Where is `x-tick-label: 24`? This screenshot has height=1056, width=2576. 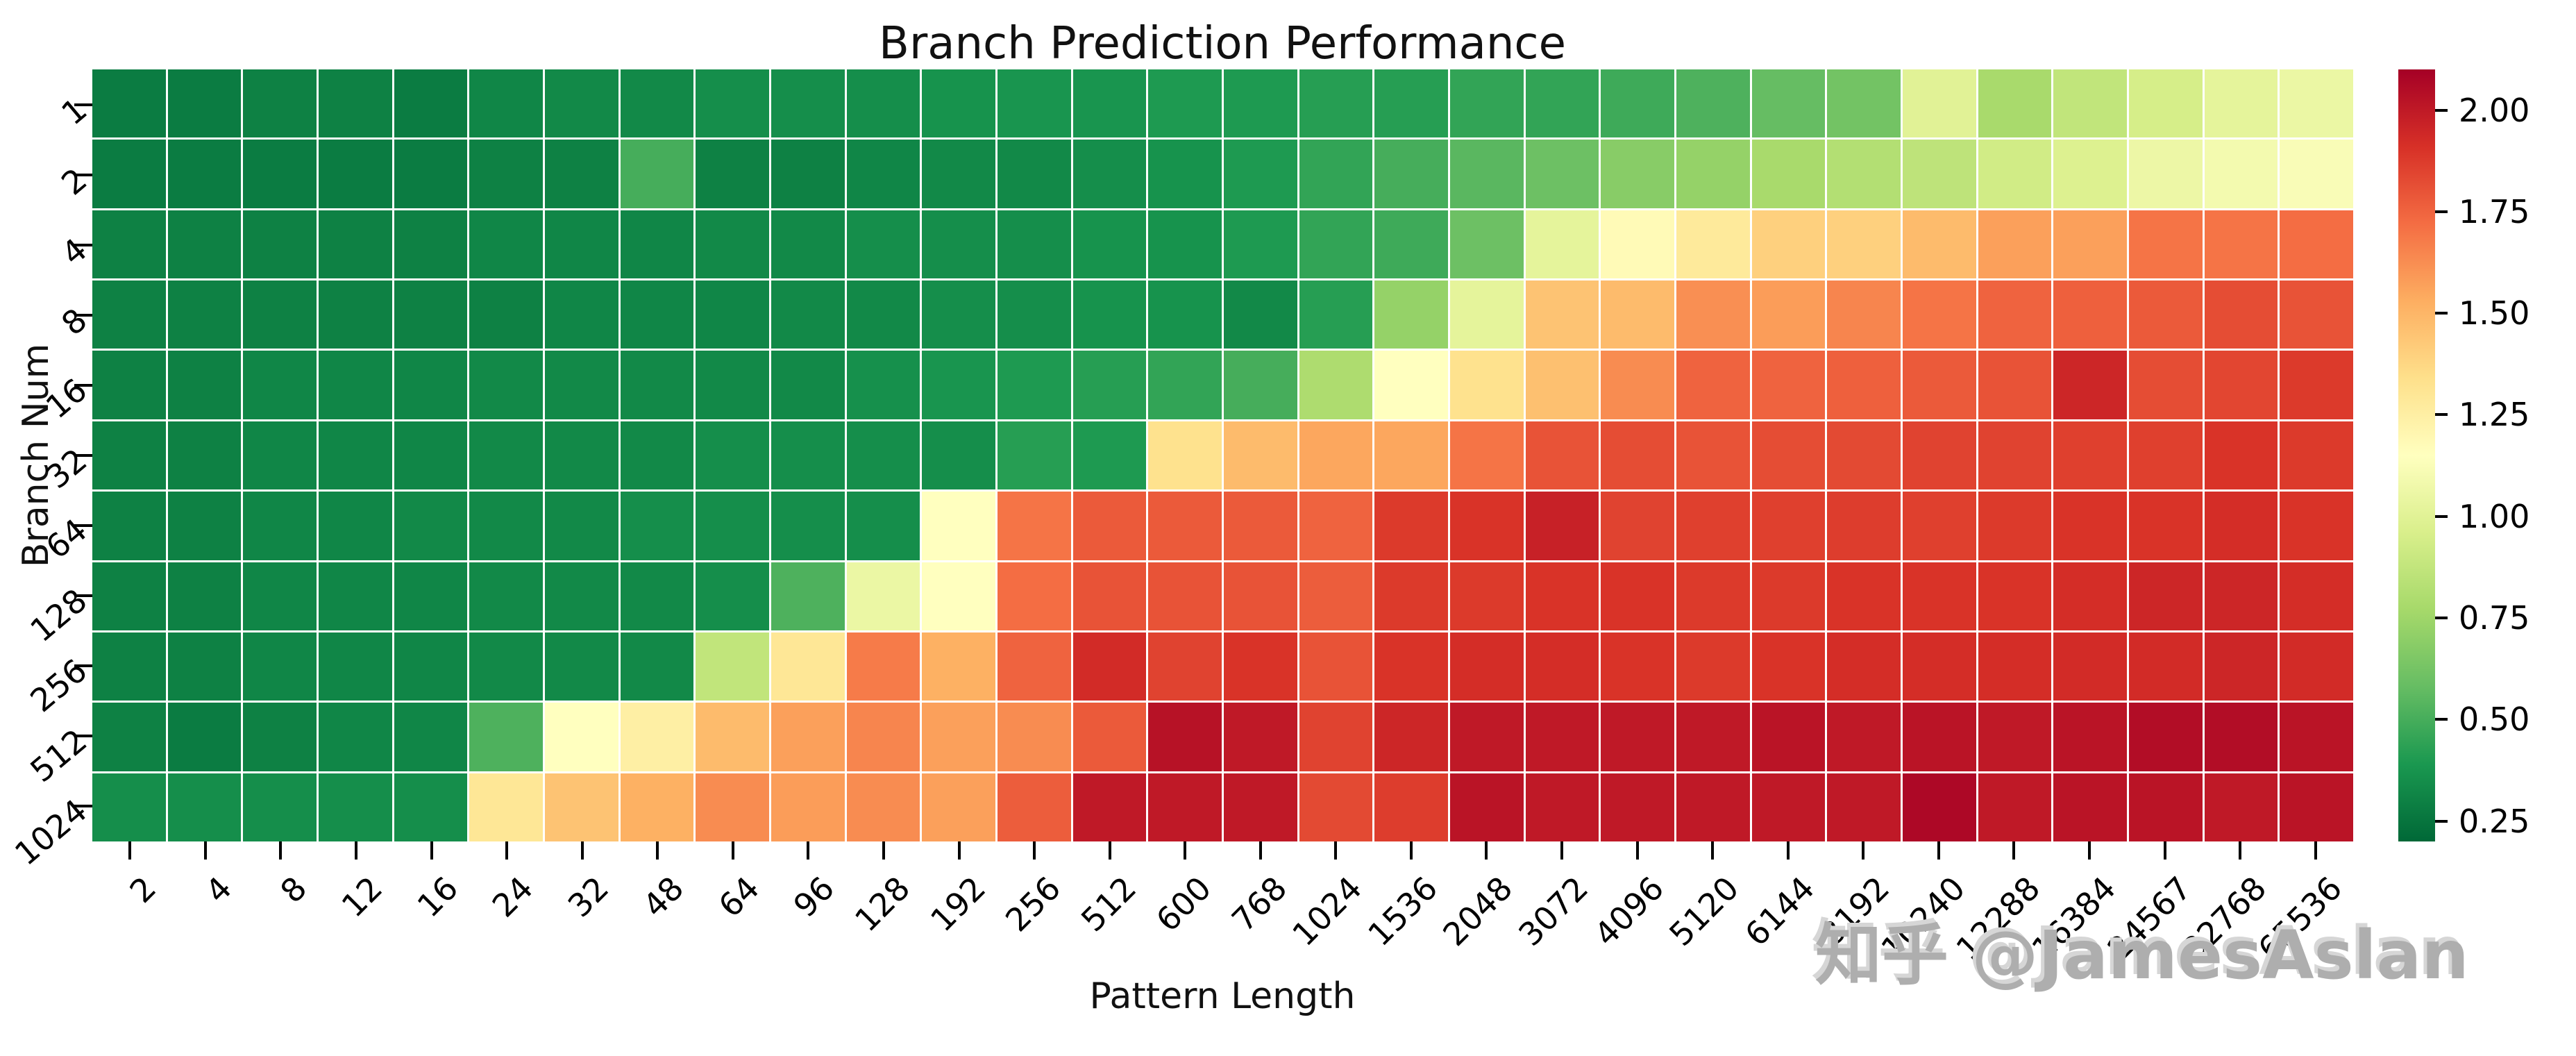 x-tick-label: 24 is located at coordinates (513, 897).